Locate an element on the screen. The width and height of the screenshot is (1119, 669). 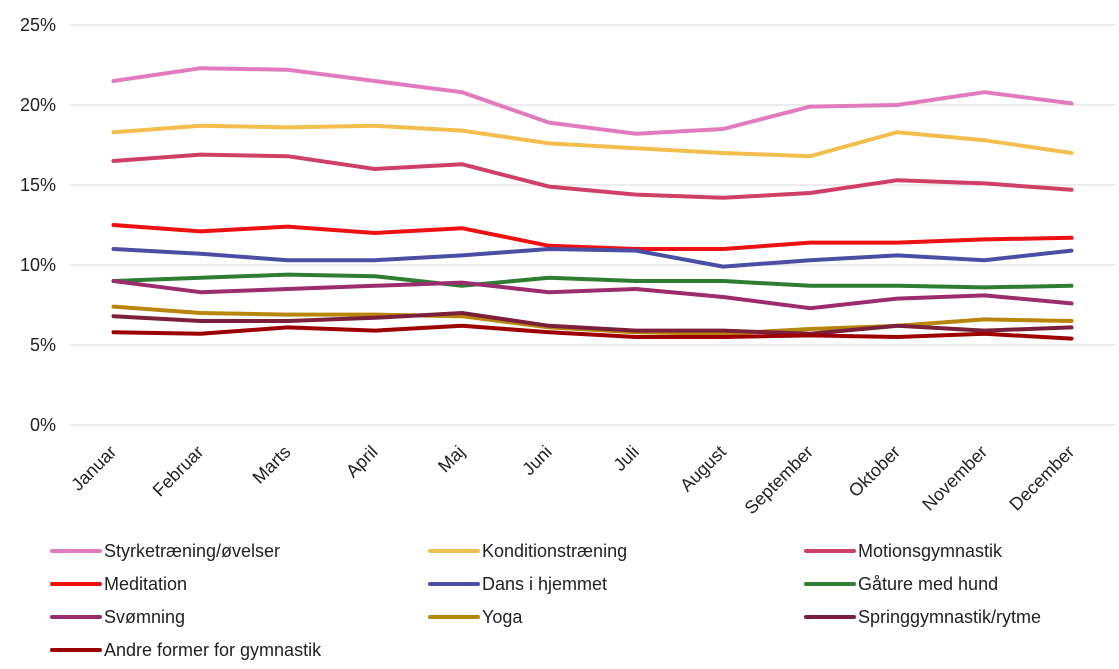
x-tick-label: August is located at coordinates (703, 469).